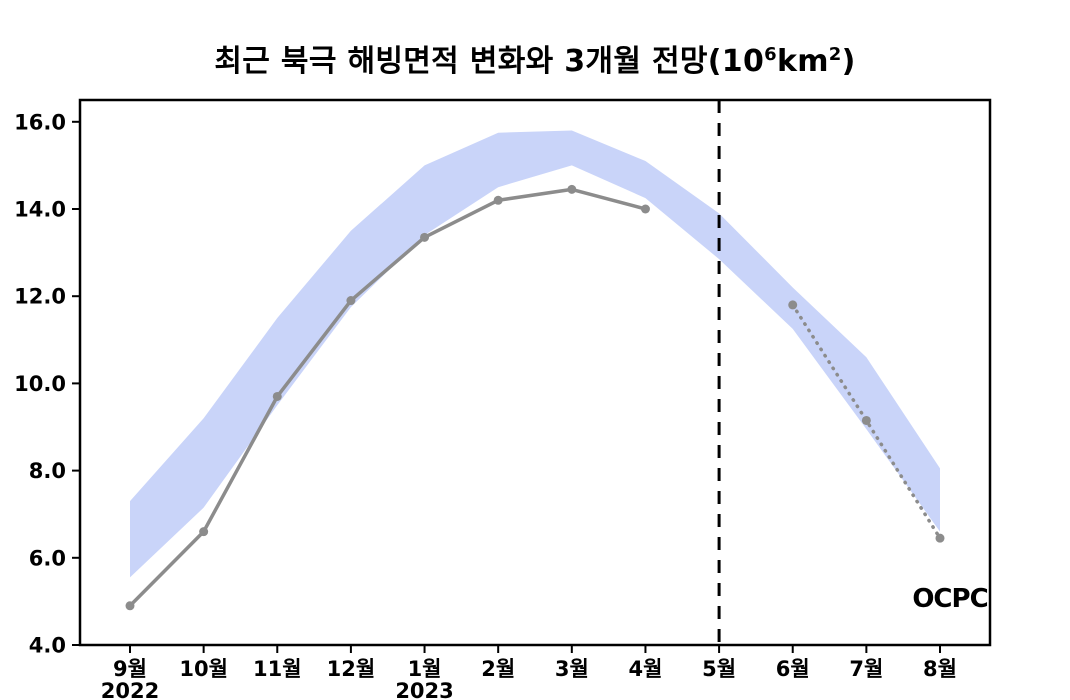 Image resolution: width=1070 pixels, height=700 pixels. What do you see at coordinates (770, 54) in the screenshot?
I see `title-superscript-6: 6` at bounding box center [770, 54].